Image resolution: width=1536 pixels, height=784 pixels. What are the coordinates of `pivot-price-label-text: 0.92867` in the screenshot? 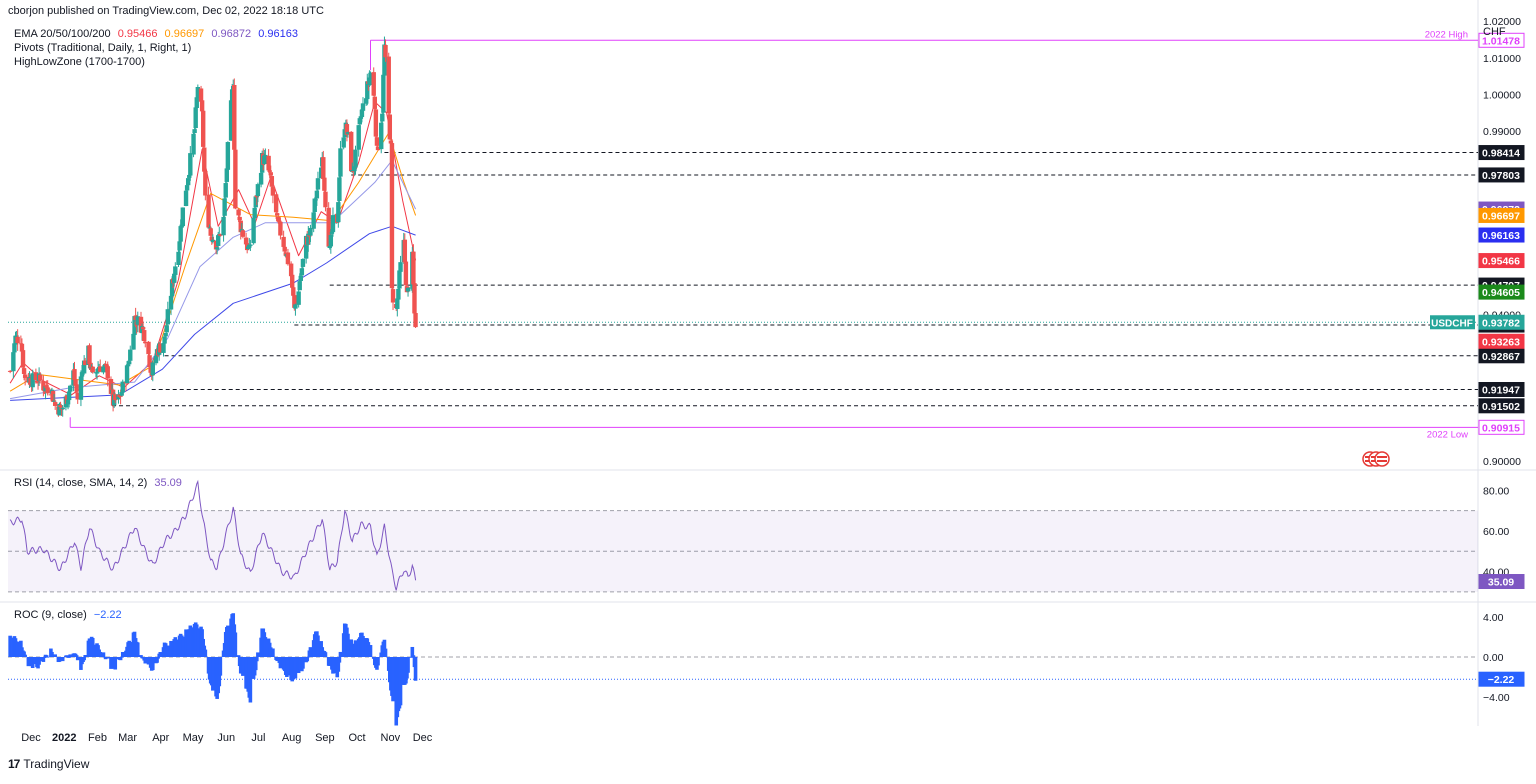 It's located at (1501, 357).